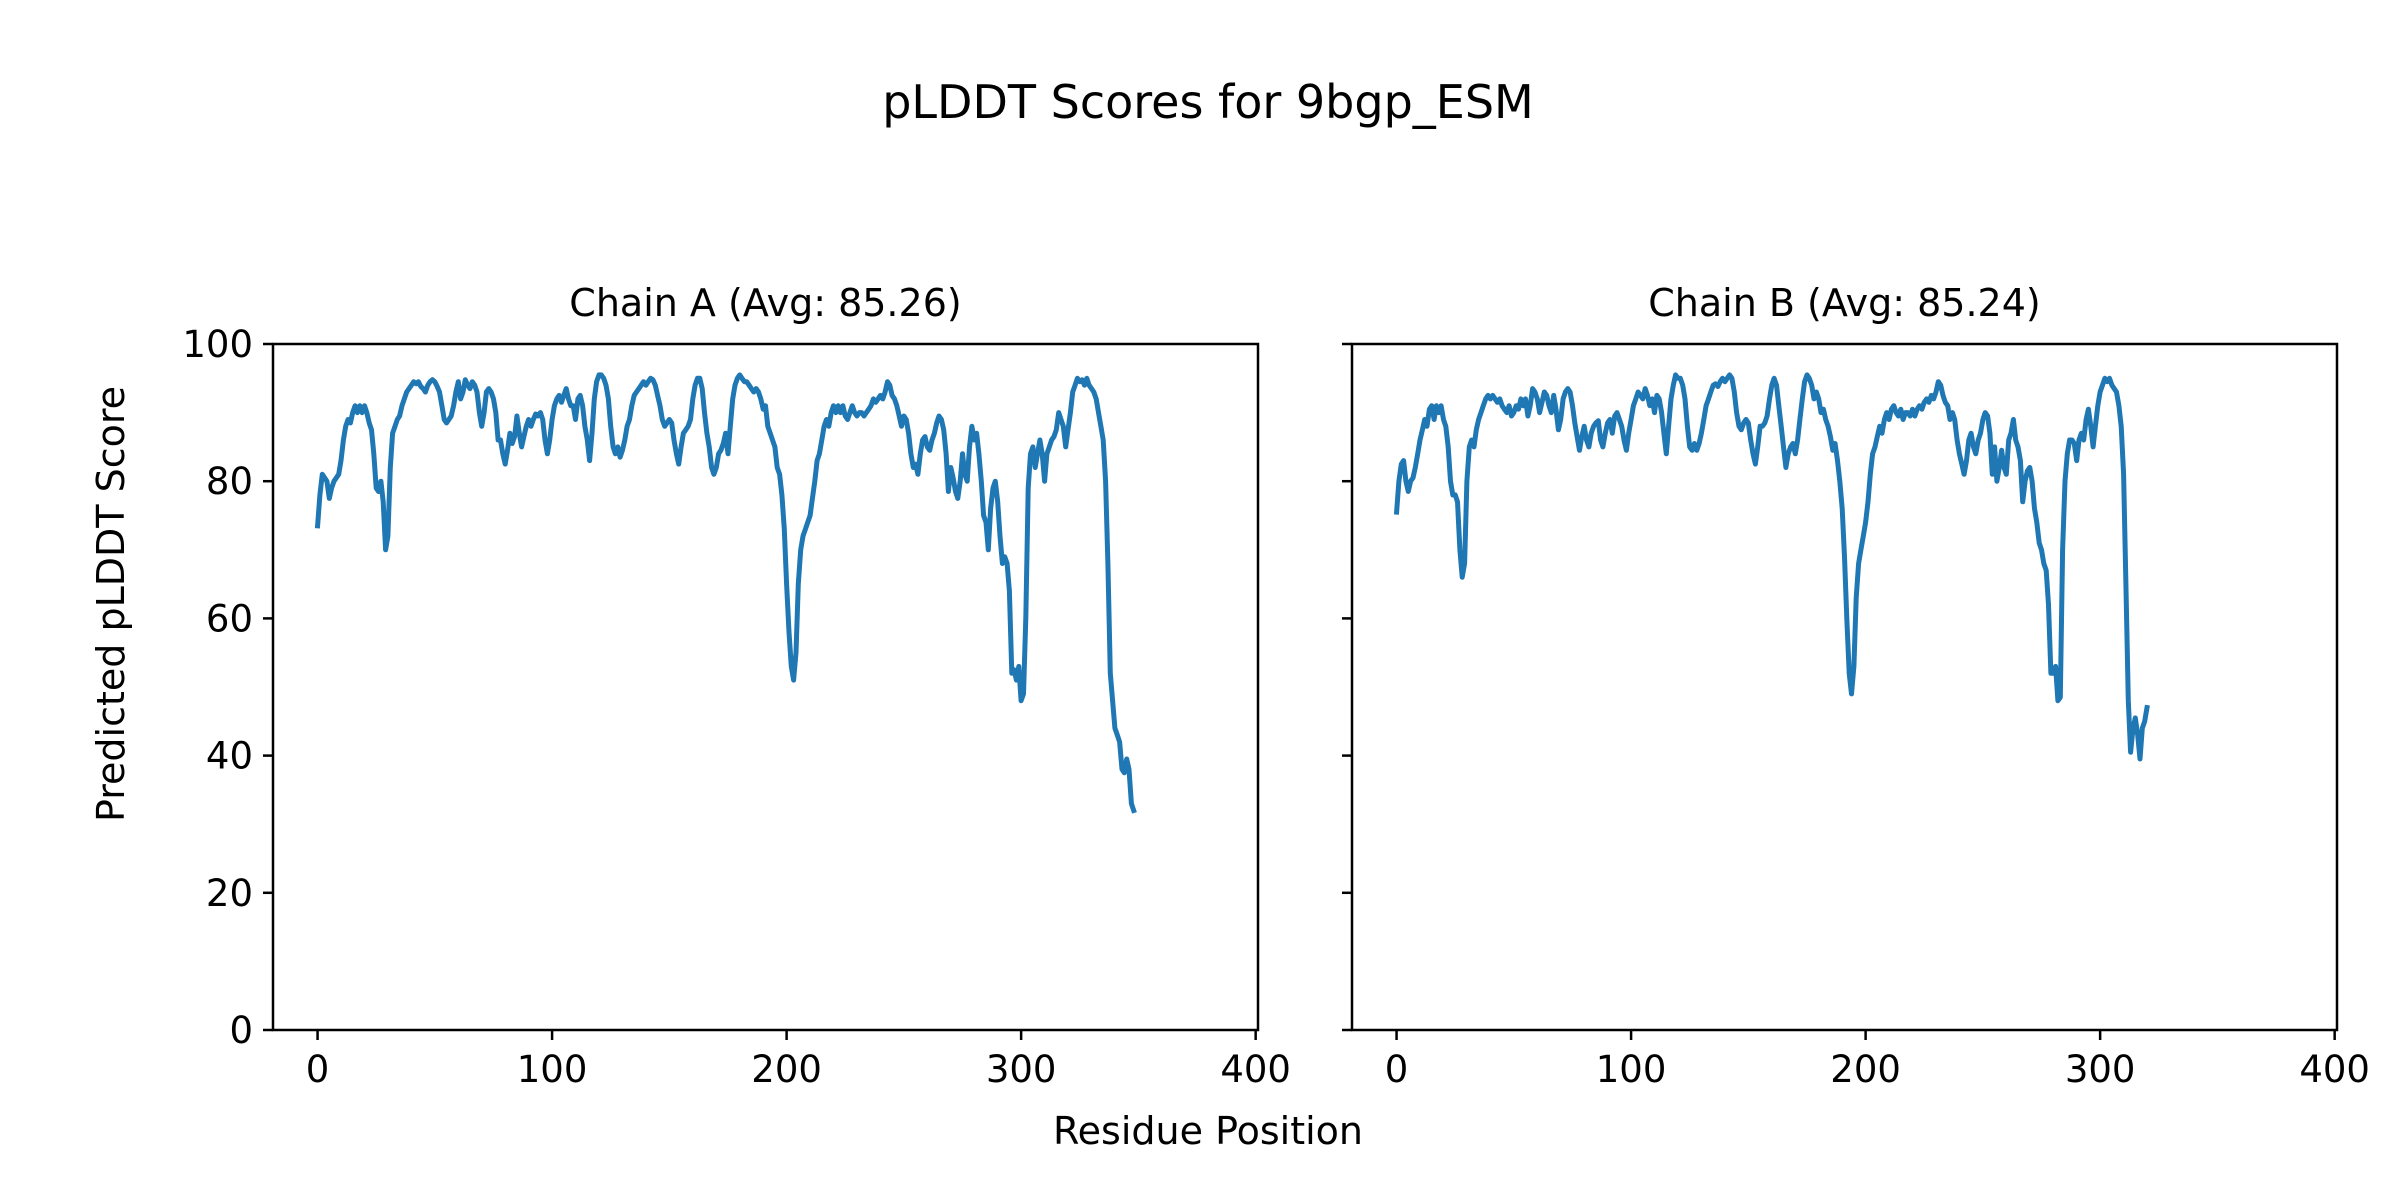  What do you see at coordinates (318, 1069) in the screenshot?
I see `chart-a-x-tick-label: 0` at bounding box center [318, 1069].